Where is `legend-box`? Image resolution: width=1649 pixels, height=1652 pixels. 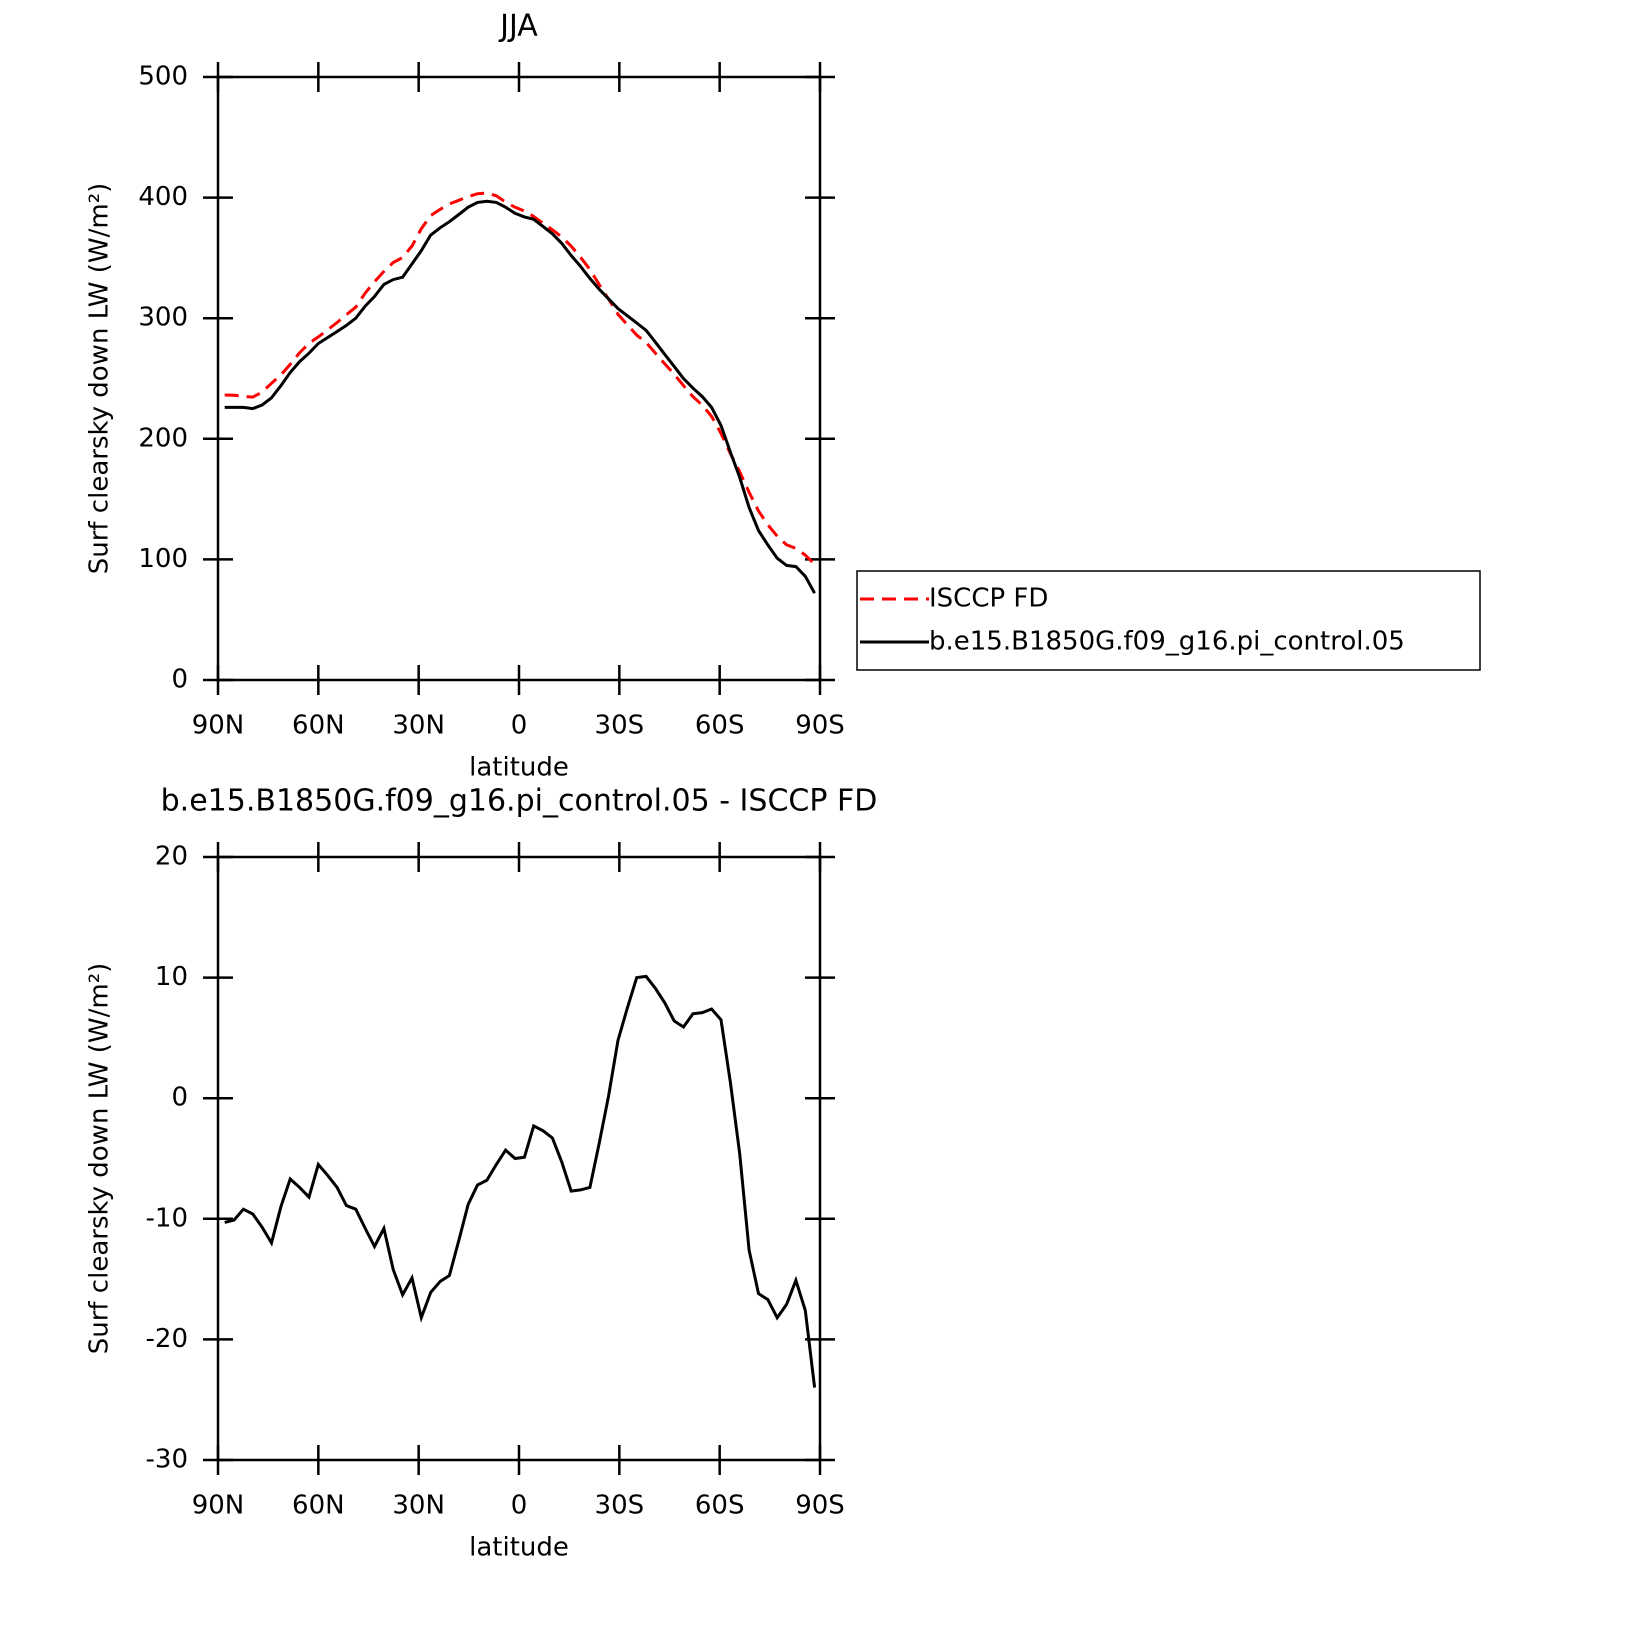
legend-box is located at coordinates (1168, 620).